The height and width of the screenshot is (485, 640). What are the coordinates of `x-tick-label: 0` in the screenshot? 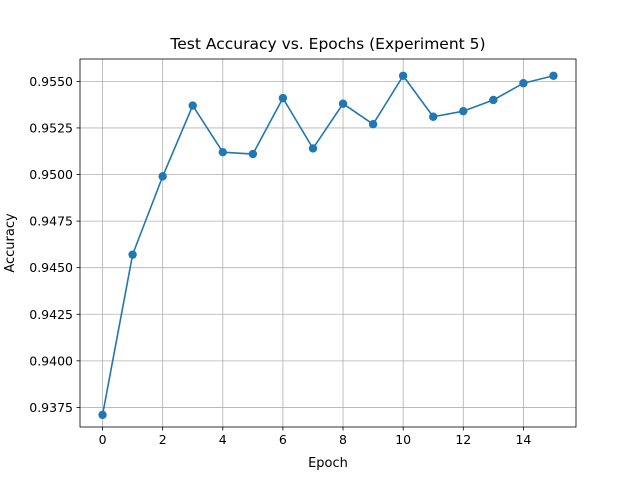 It's located at (103, 439).